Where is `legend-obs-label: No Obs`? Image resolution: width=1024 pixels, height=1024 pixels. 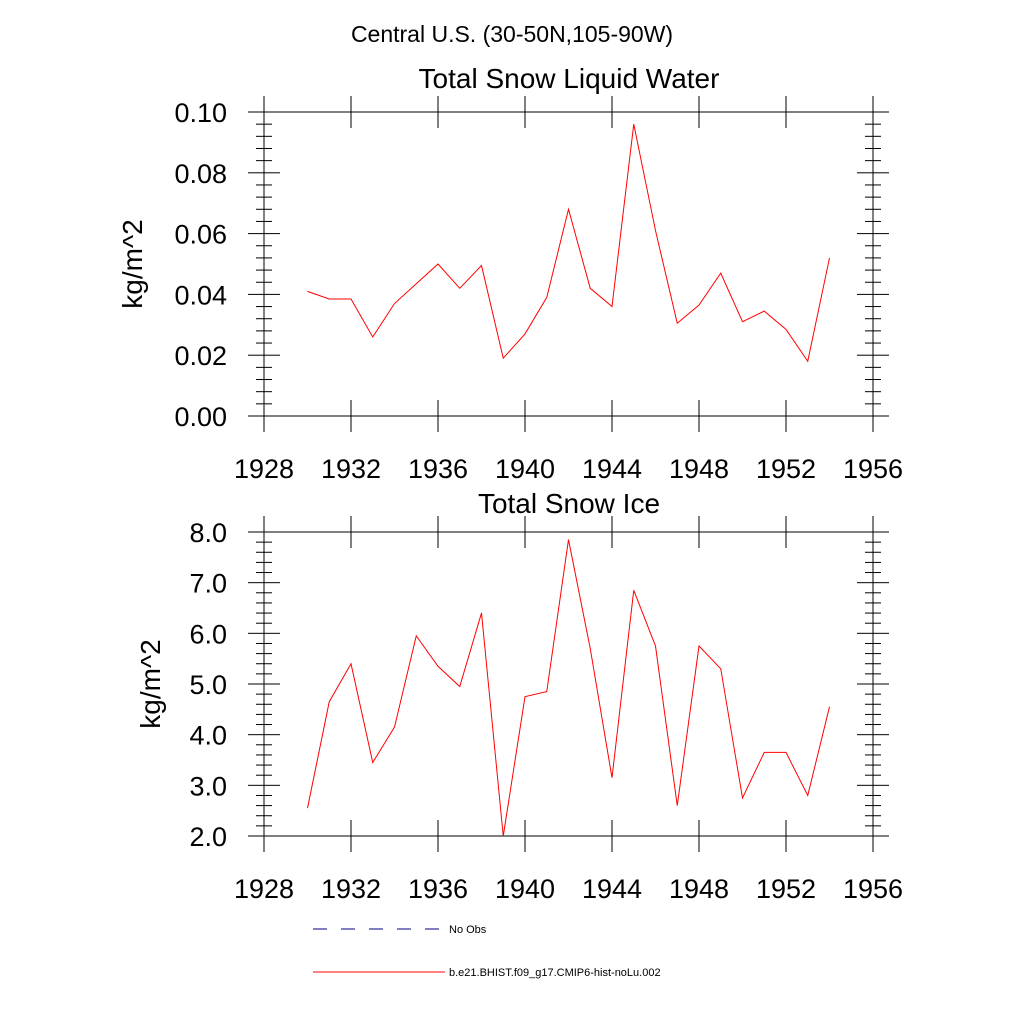 legend-obs-label: No Obs is located at coordinates (468, 930).